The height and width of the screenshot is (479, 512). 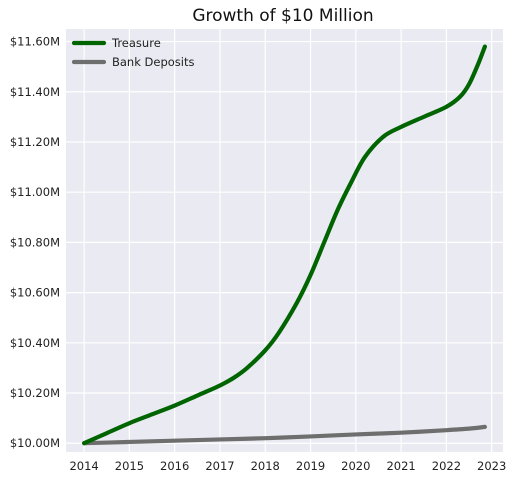 I want to click on x-tick-label: 2016, so click(x=174, y=466).